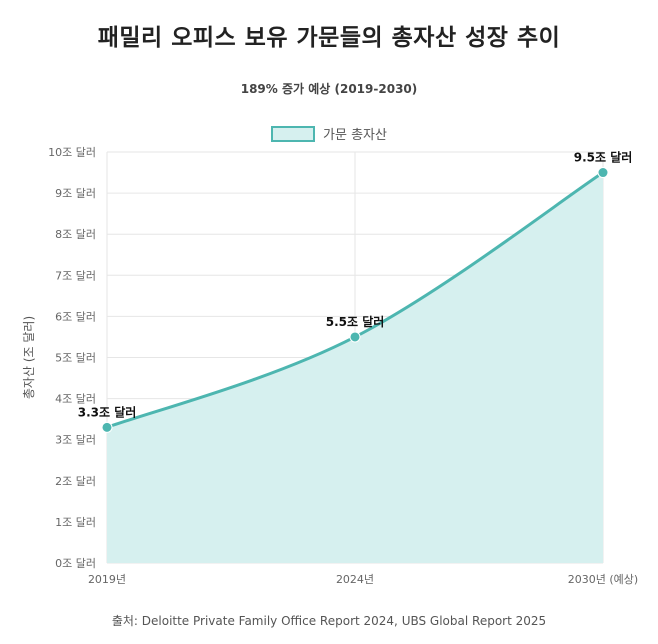  I want to click on chart-title: 패밀리 오피스 보유 가문들의 총자산 성장 추이, so click(329, 38).